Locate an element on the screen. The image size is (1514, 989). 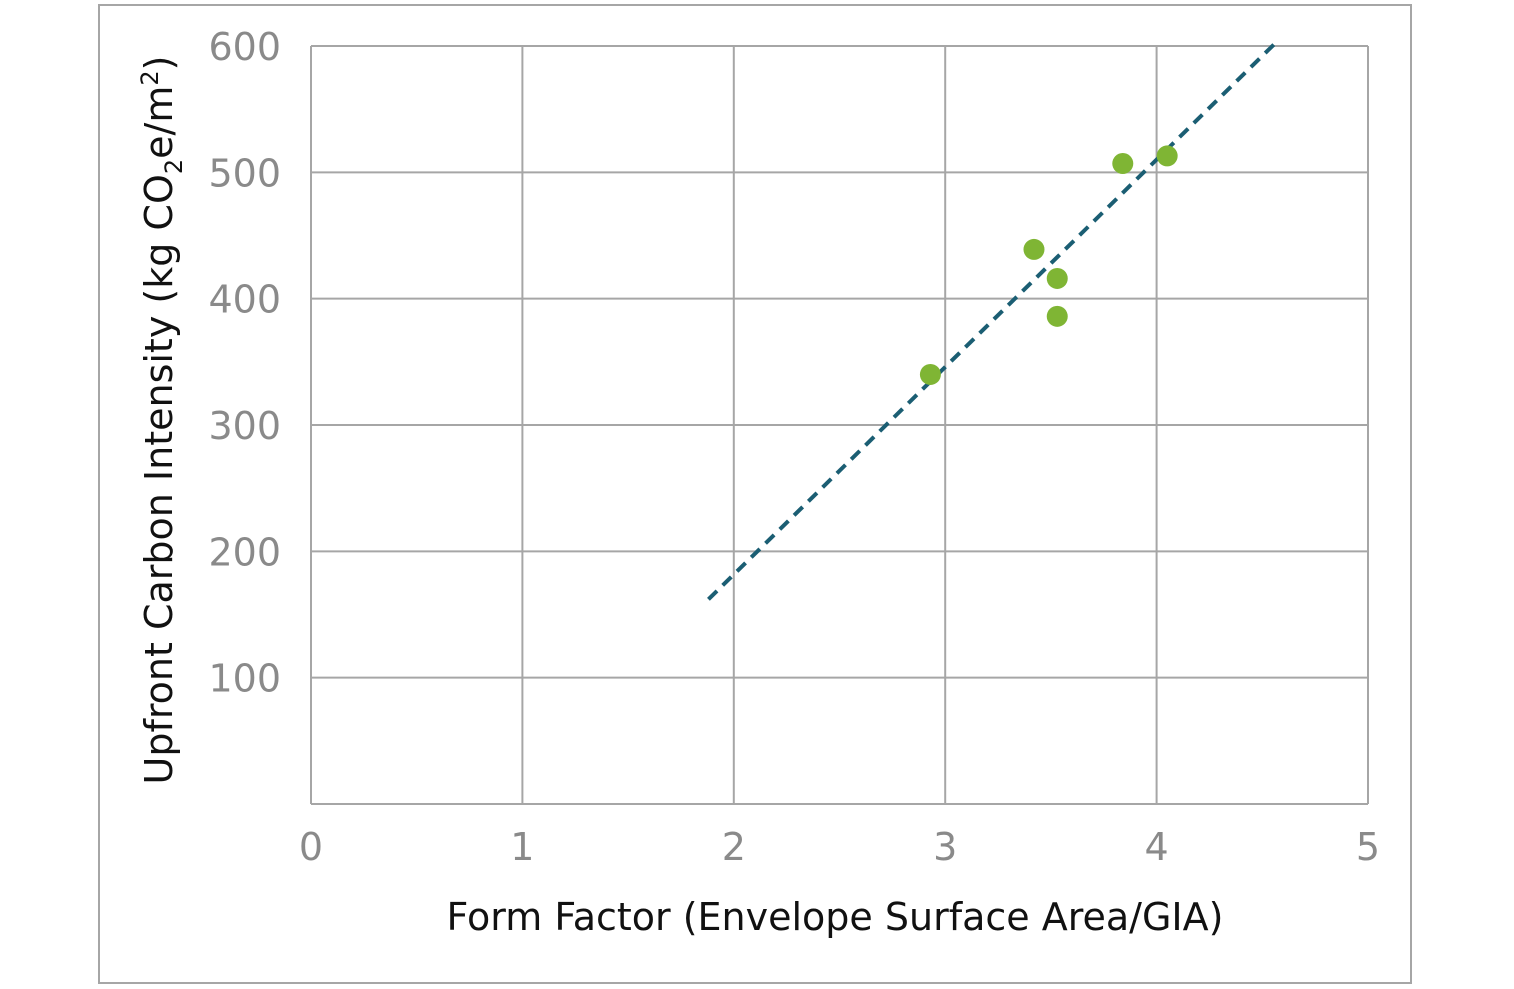
x-tick-label-2: 2 is located at coordinates (734, 847).